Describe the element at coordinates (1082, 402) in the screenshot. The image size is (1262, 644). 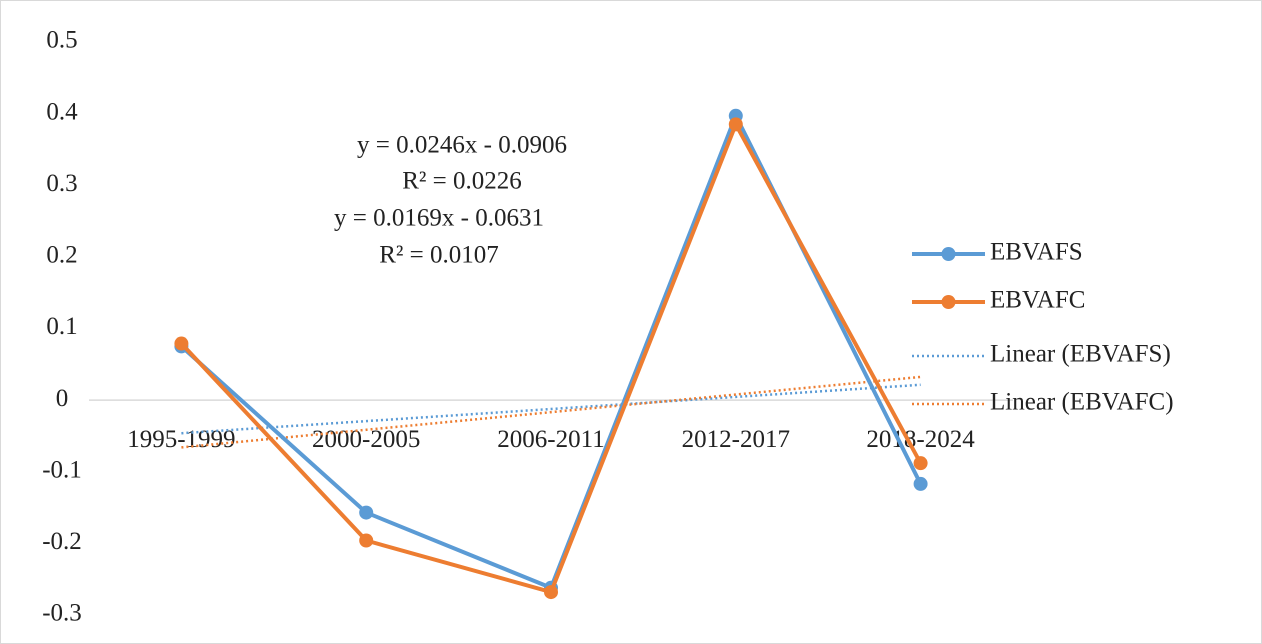
I see `legend-label: Linear (EBVAFC)` at that location.